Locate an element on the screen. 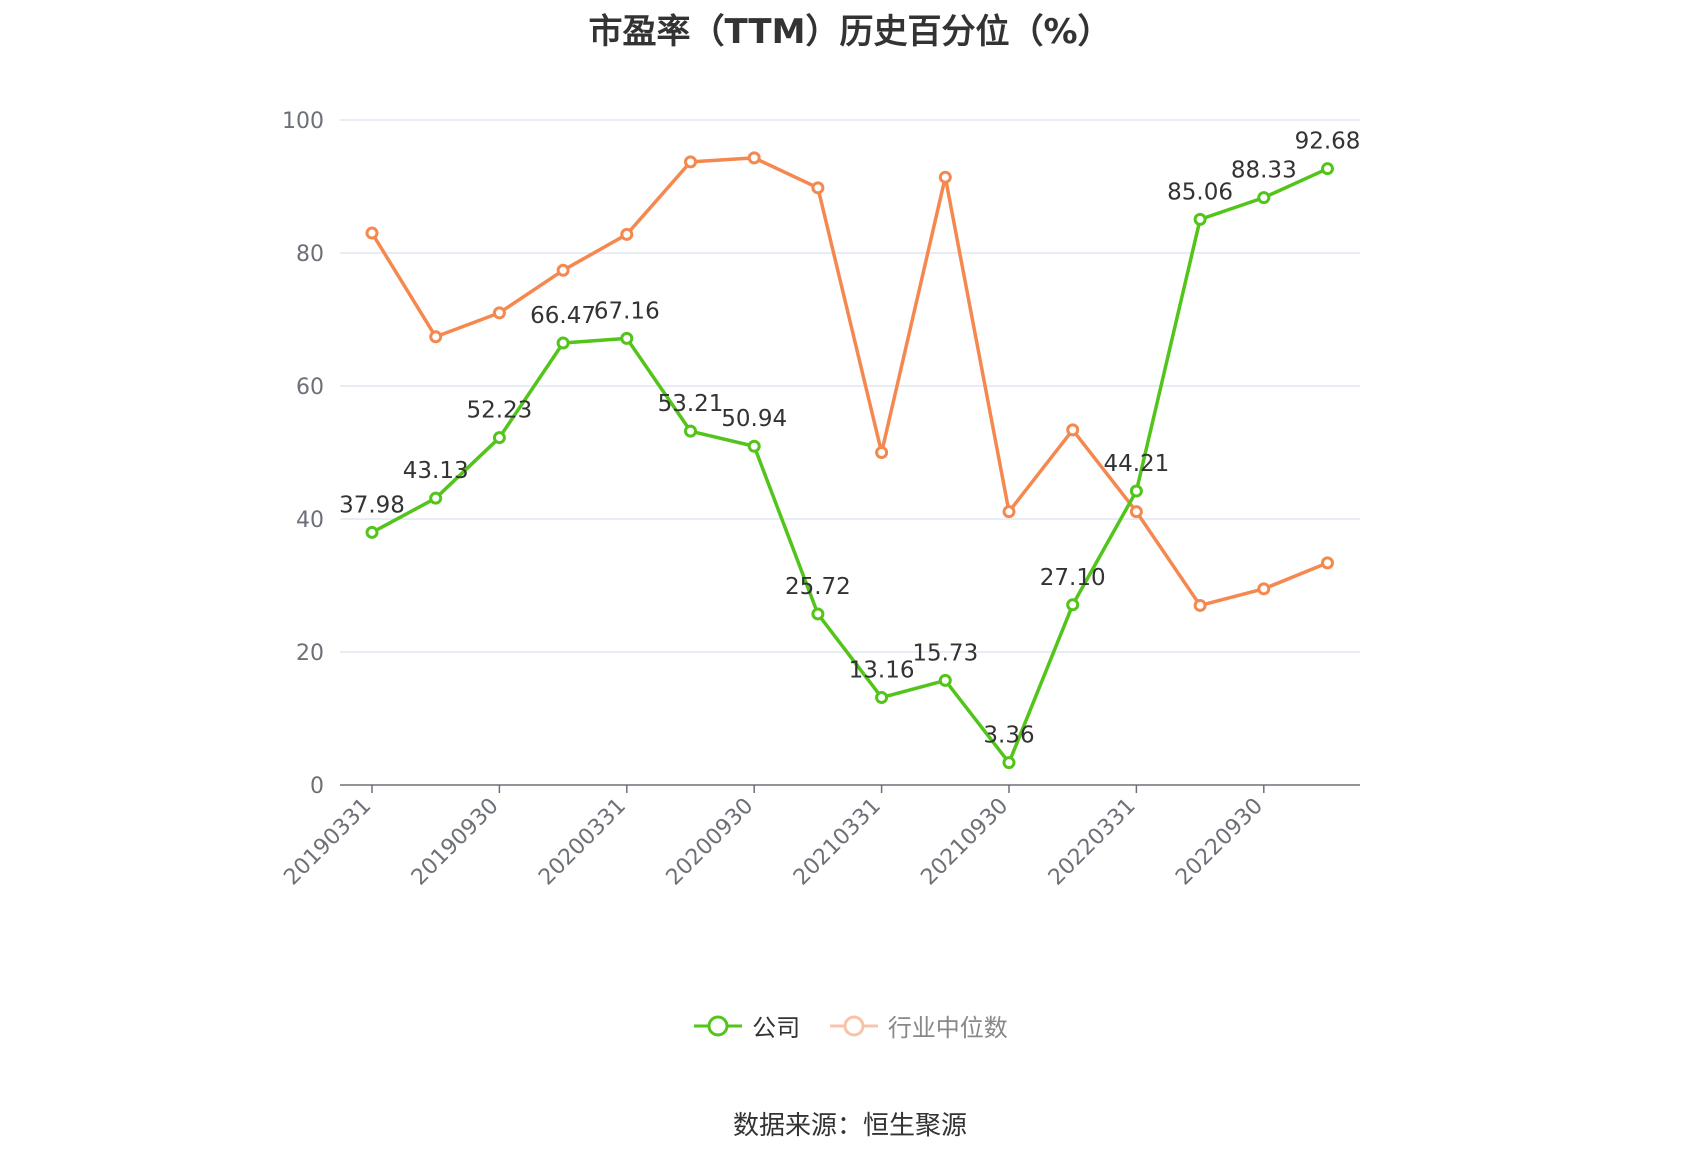 This screenshot has height=1150, width=1700. legend-item-company: 公司 is located at coordinates (746, 1025).